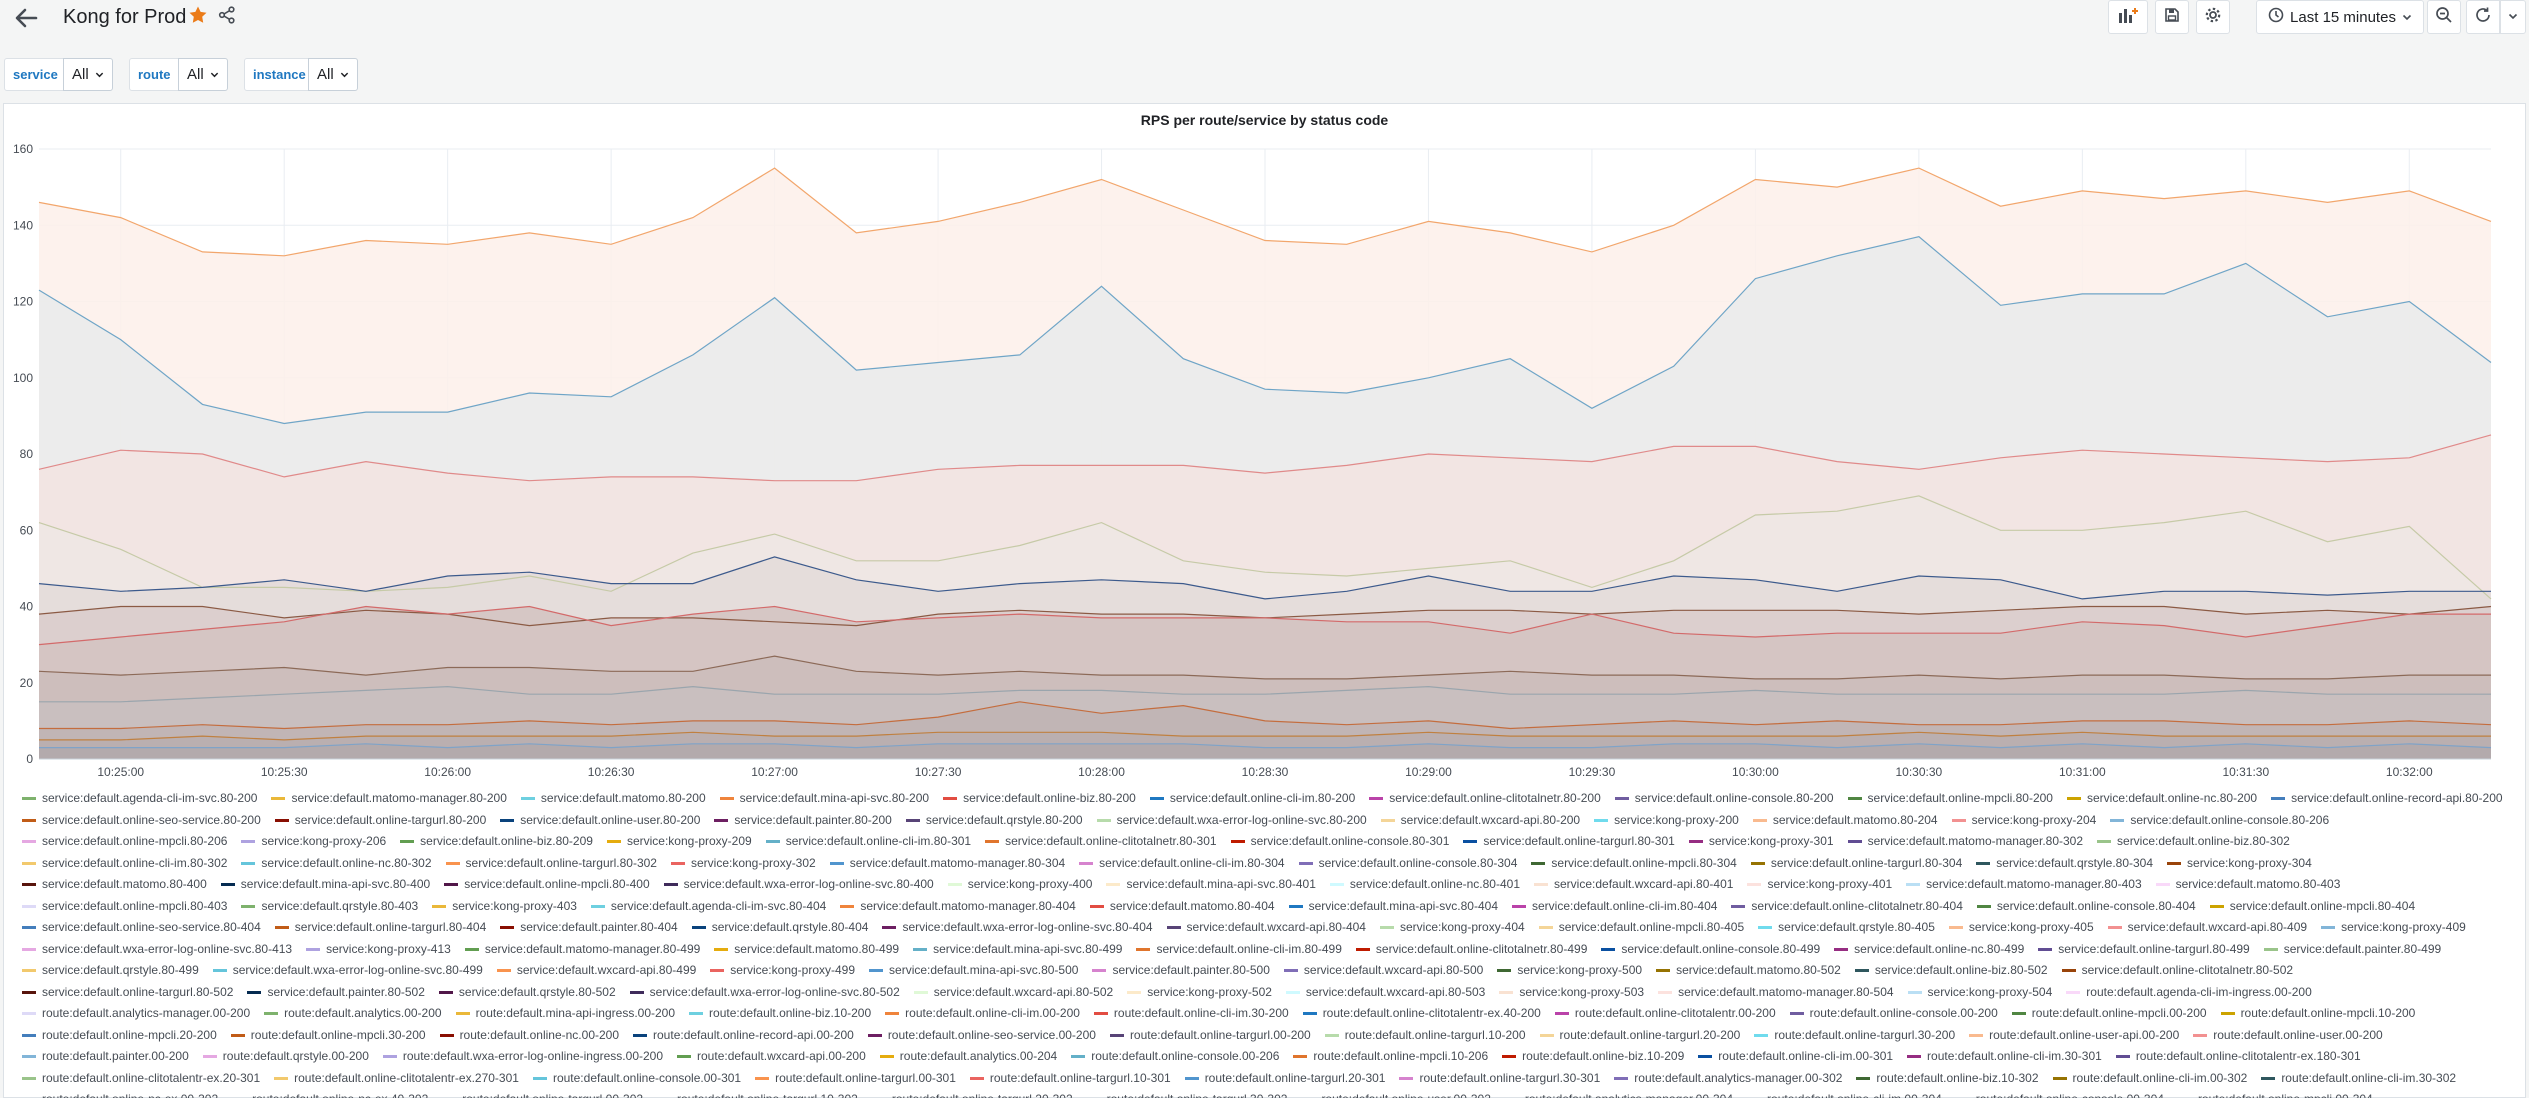 The width and height of the screenshot is (2529, 1098). Describe the element at coordinates (2024, 885) in the screenshot. I see `legend-item: service:default.matomo-manager.80-403` at that location.